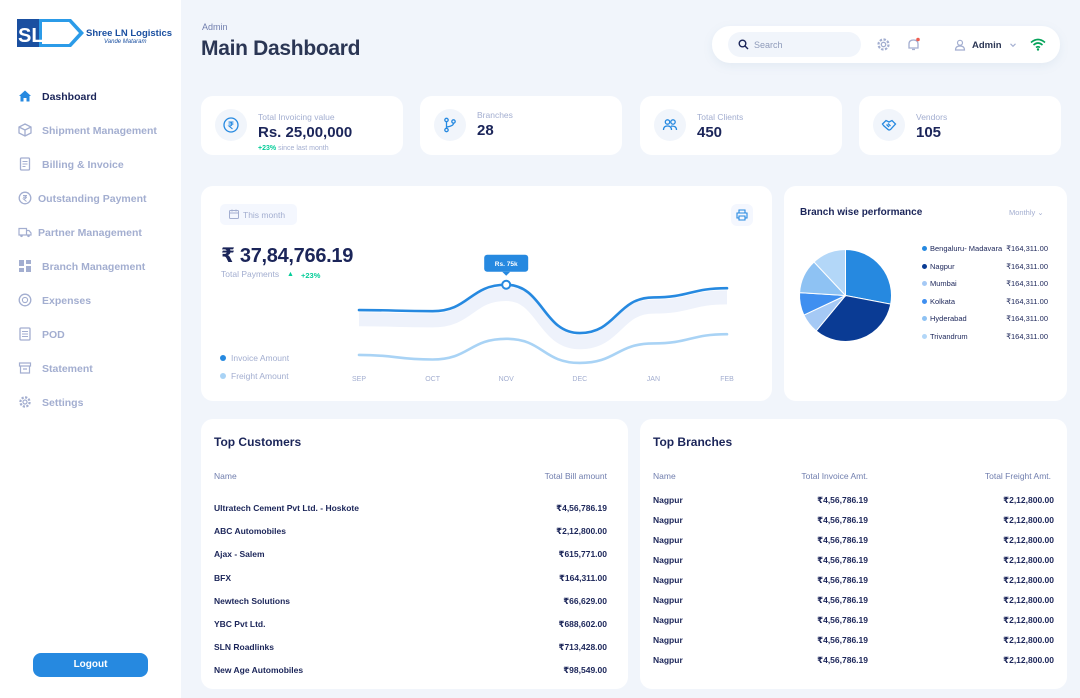  Describe the element at coordinates (929, 132) in the screenshot. I see `stat-value: 105` at that location.